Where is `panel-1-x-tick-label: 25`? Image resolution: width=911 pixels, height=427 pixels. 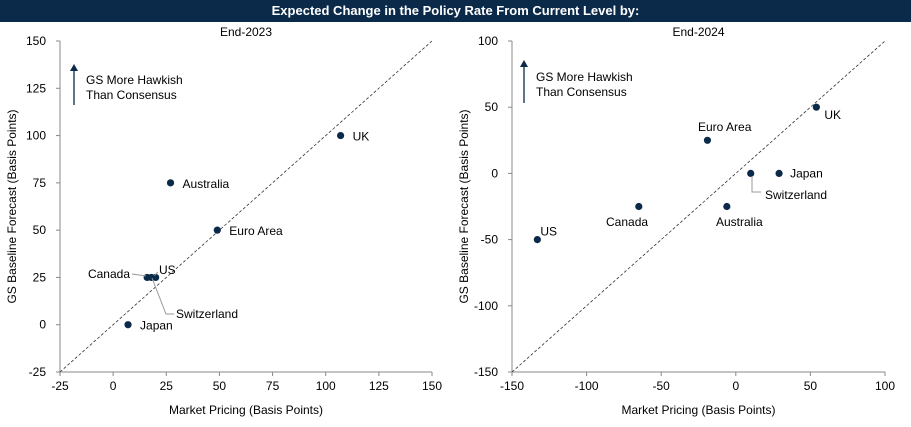
panel-1-x-tick-label: 25 is located at coordinates (167, 386).